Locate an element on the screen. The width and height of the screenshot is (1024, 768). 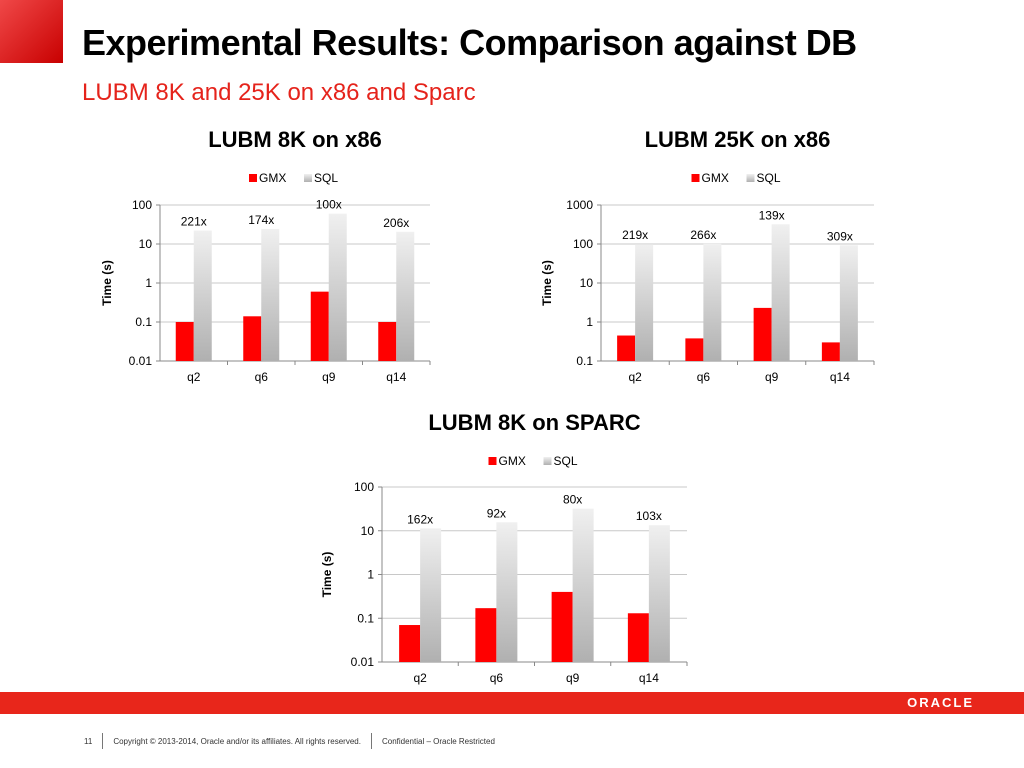
speedup-label: 139x is located at coordinates (772, 215).